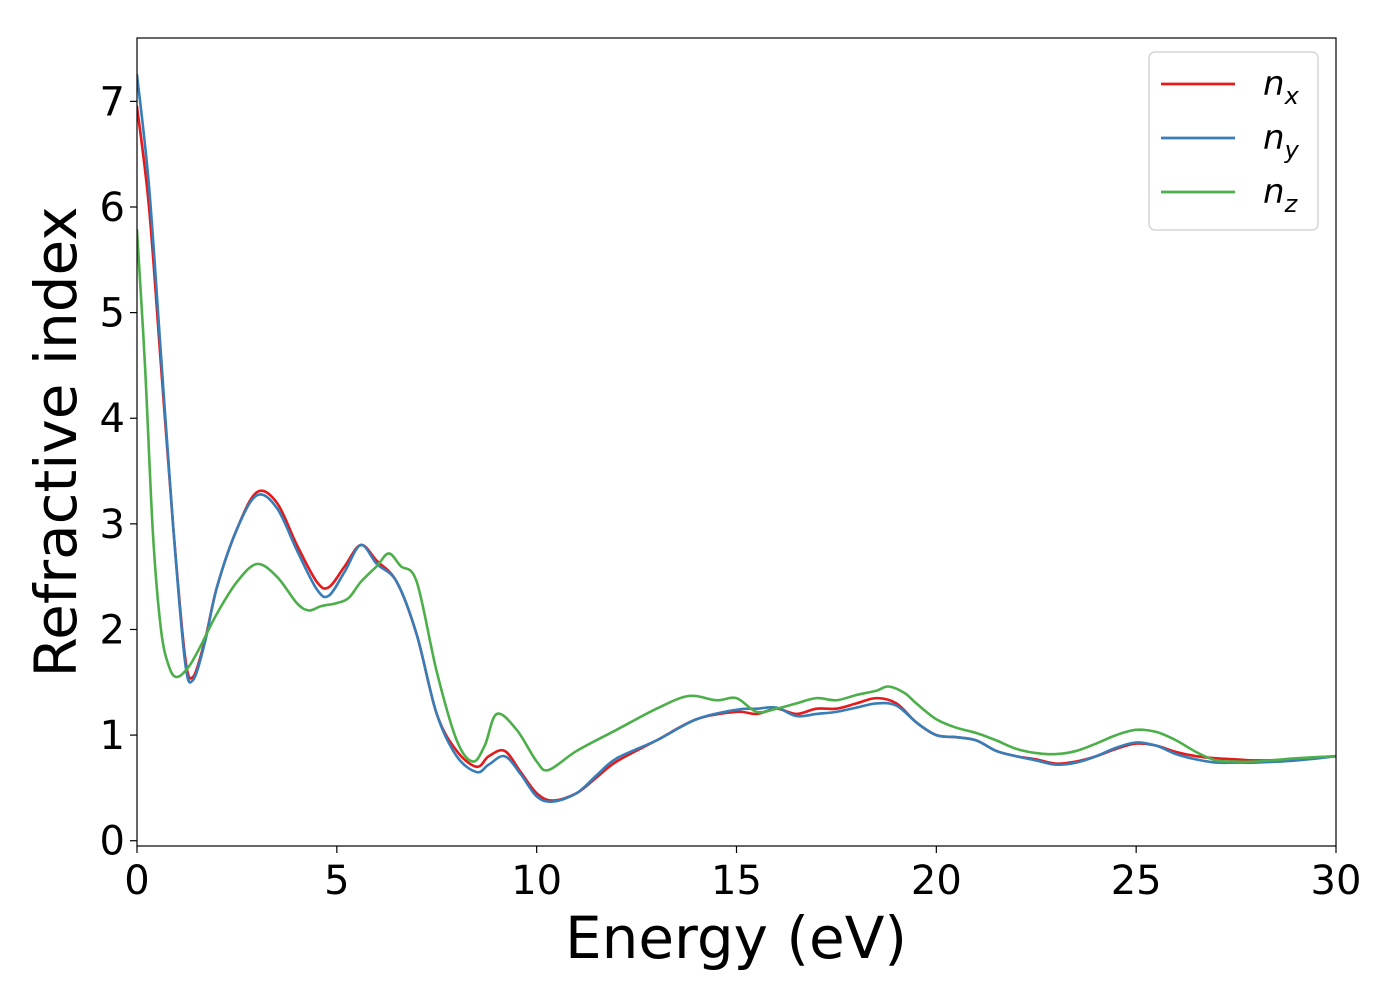 The width and height of the screenshot is (1400, 1000). Describe the element at coordinates (112, 842) in the screenshot. I see `y-tick-label: 0` at that location.